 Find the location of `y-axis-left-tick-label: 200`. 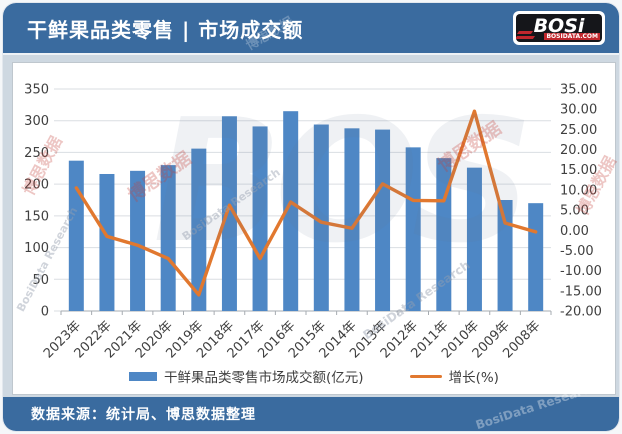

y-axis-left-tick-label: 200 is located at coordinates (36, 185).